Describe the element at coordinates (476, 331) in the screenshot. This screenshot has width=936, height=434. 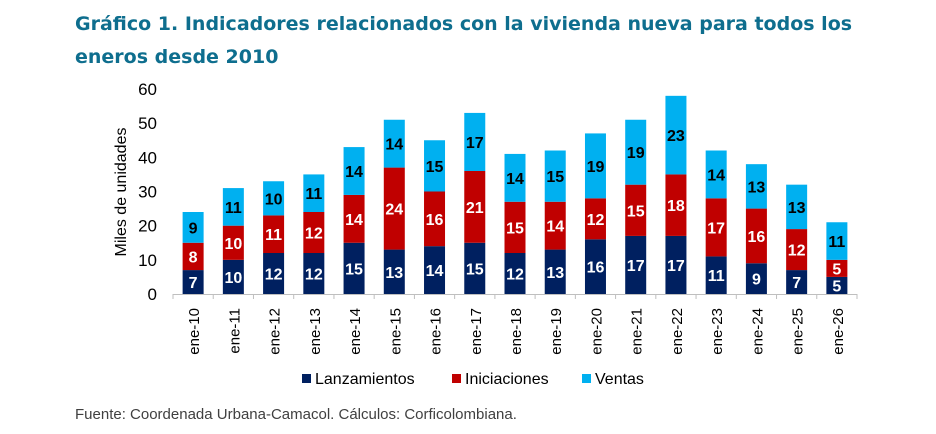
I see `x-tick-label: ene-17` at that location.